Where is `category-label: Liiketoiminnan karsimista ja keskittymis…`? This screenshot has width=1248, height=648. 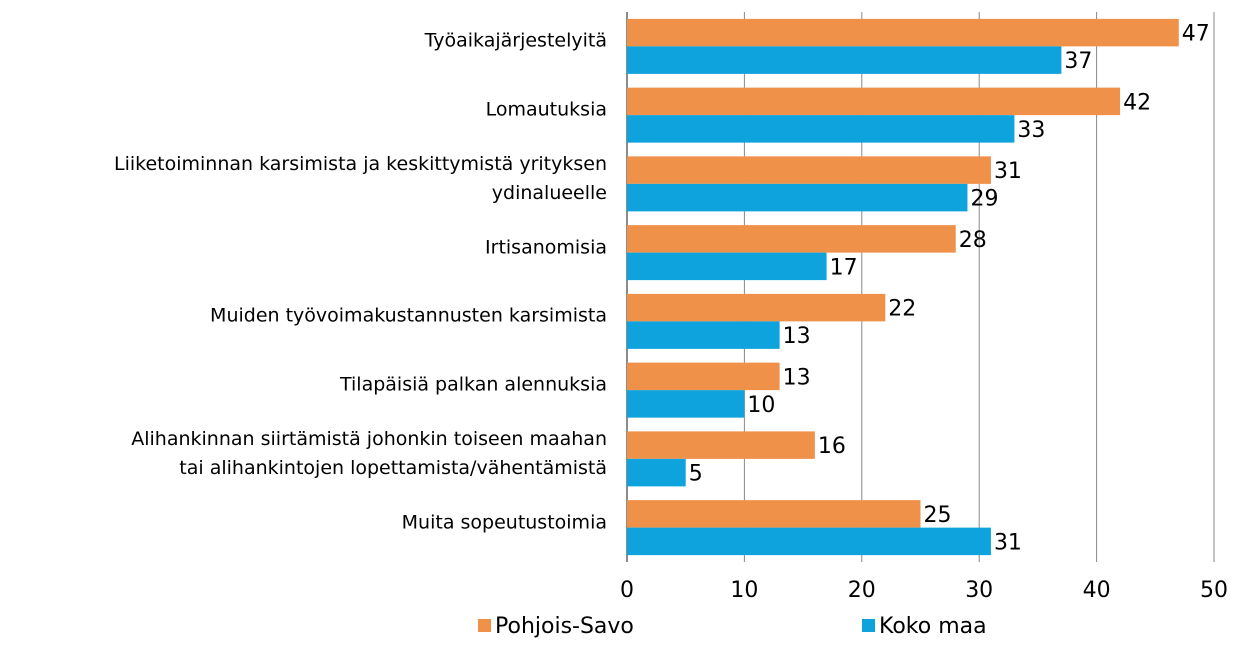 category-label: Liiketoiminnan karsimista ja keskittymis… is located at coordinates (360, 178).